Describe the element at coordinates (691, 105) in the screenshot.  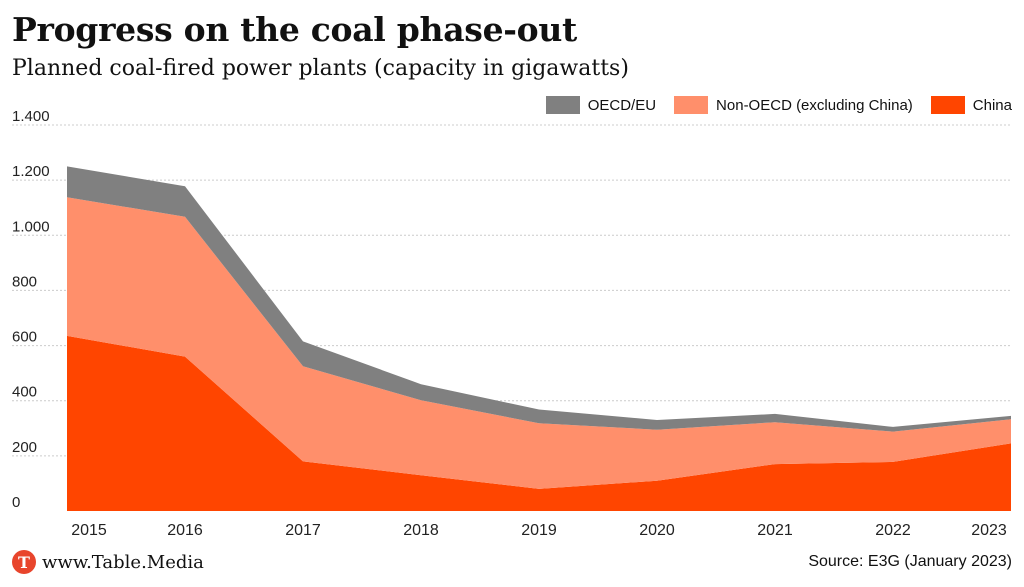
I see `legend-swatch-non-oecd` at that location.